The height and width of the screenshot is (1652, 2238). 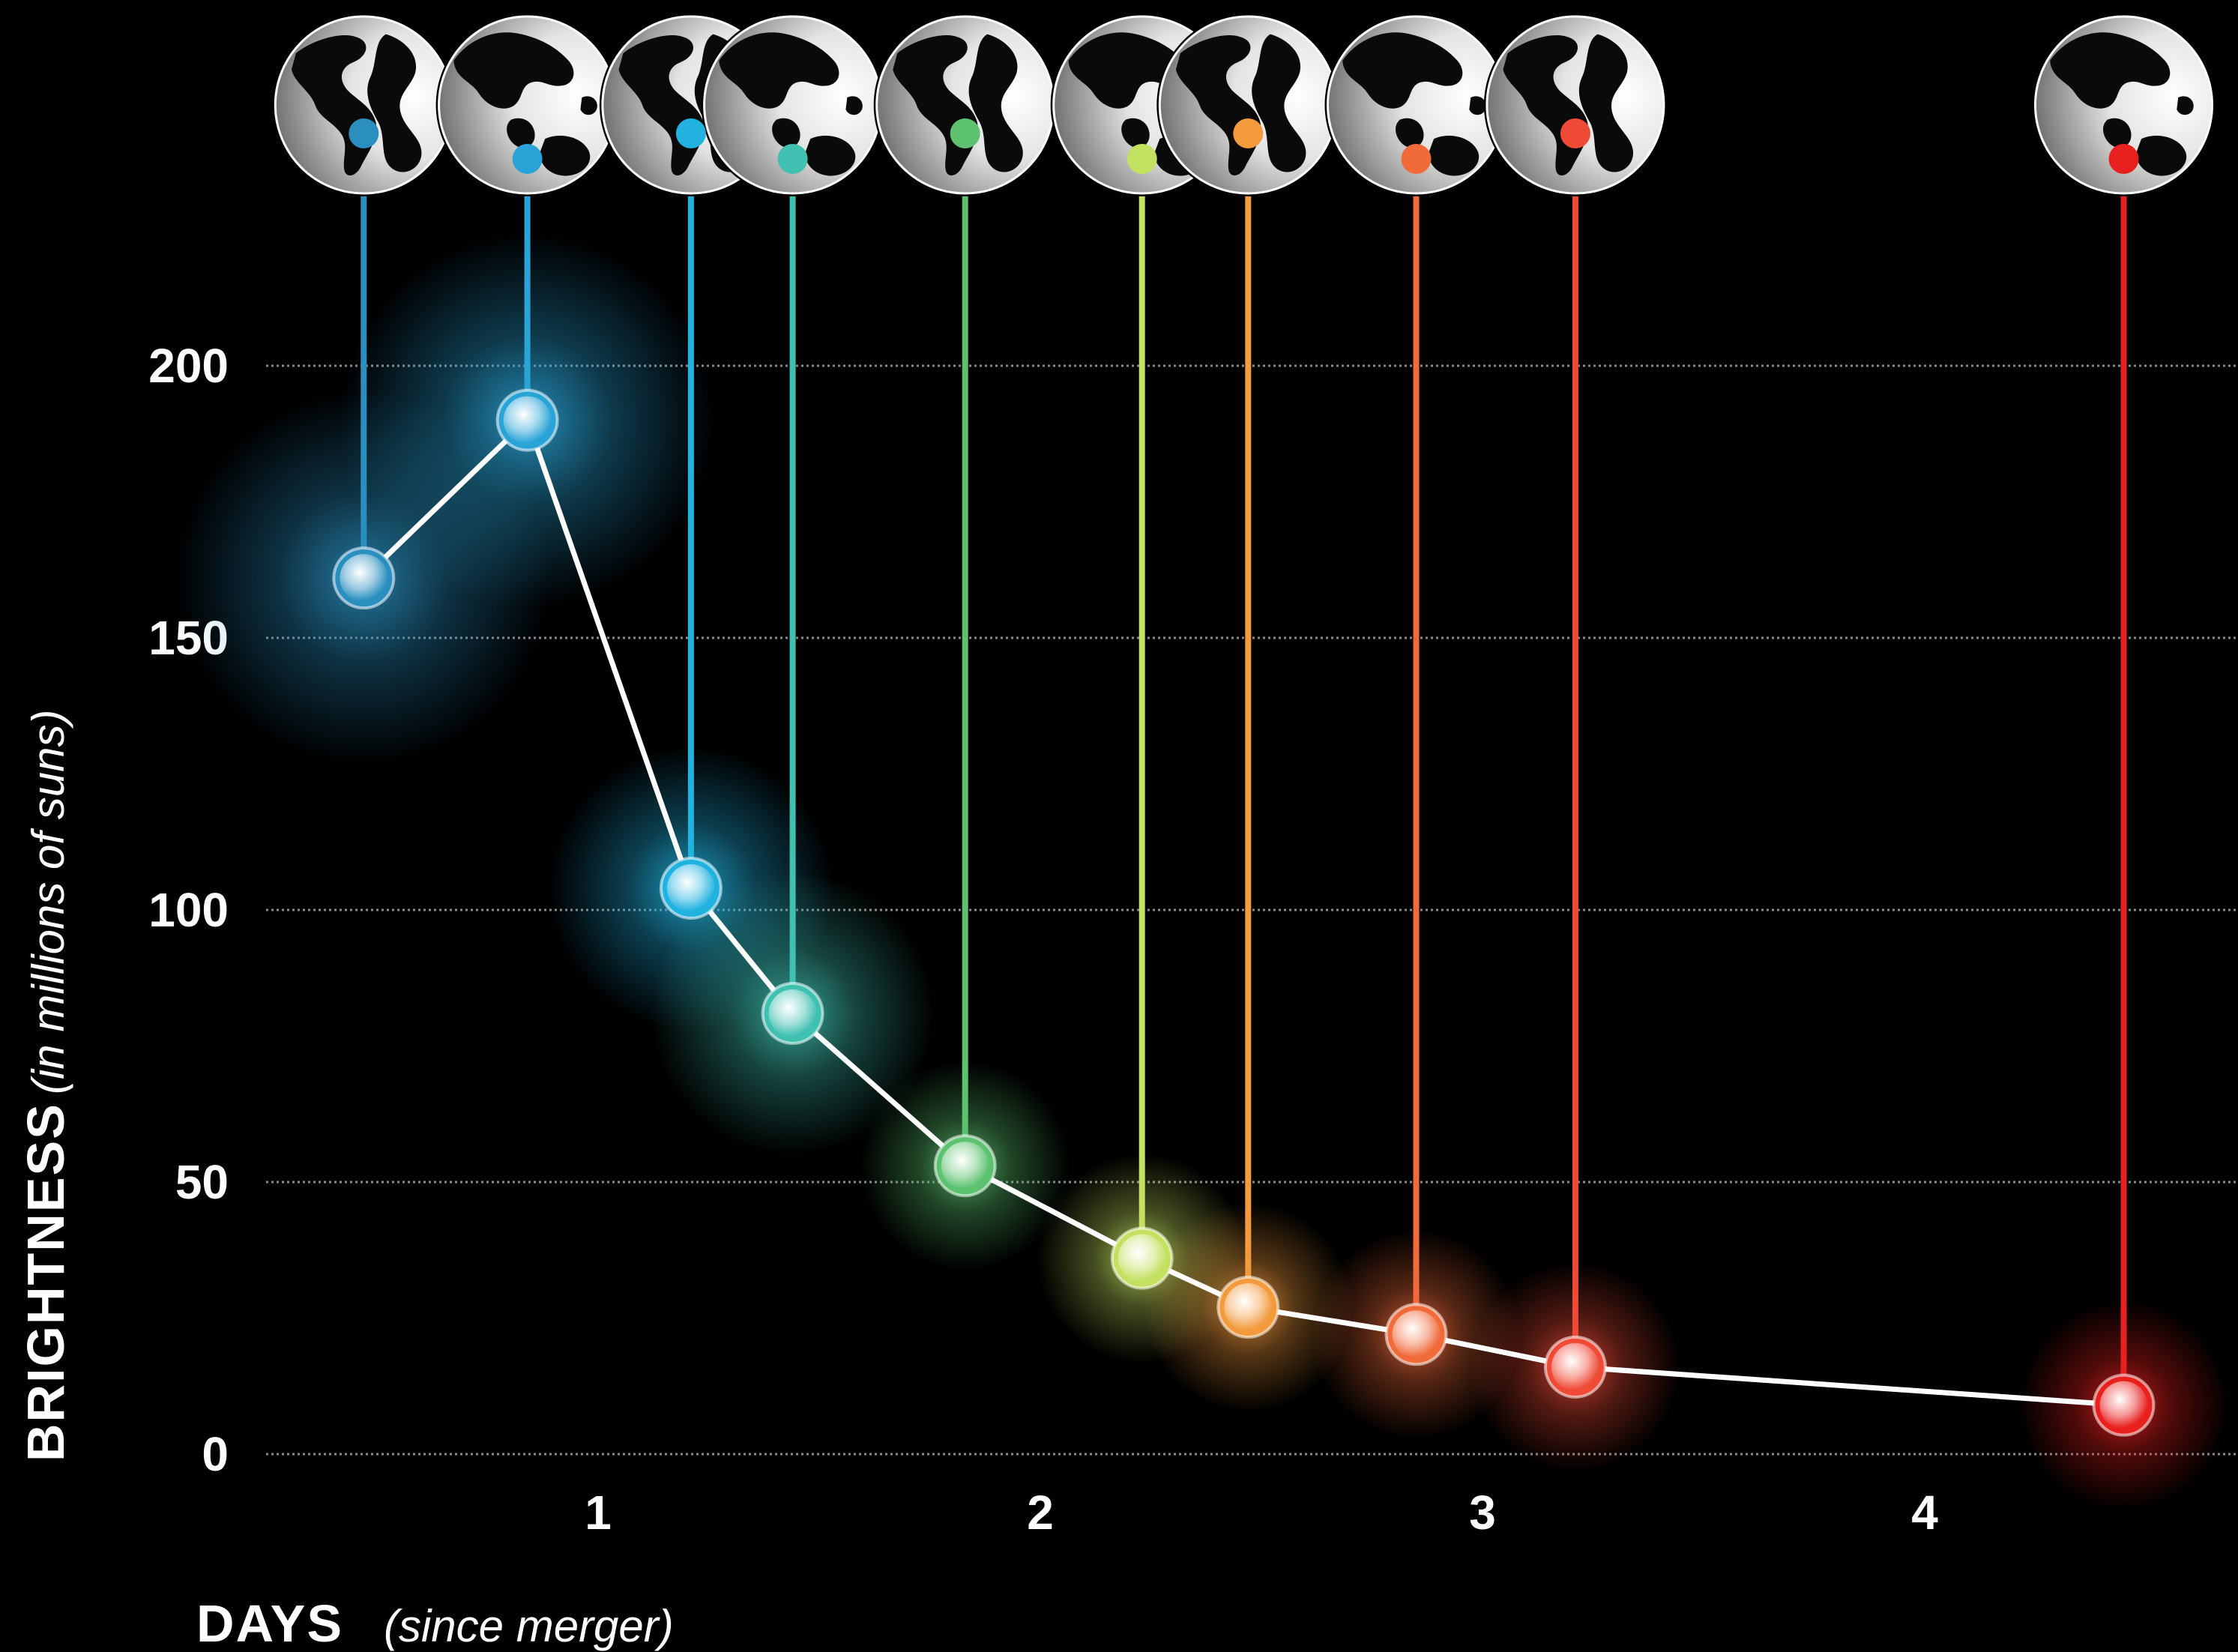 I want to click on globes, so click(x=1244, y=104).